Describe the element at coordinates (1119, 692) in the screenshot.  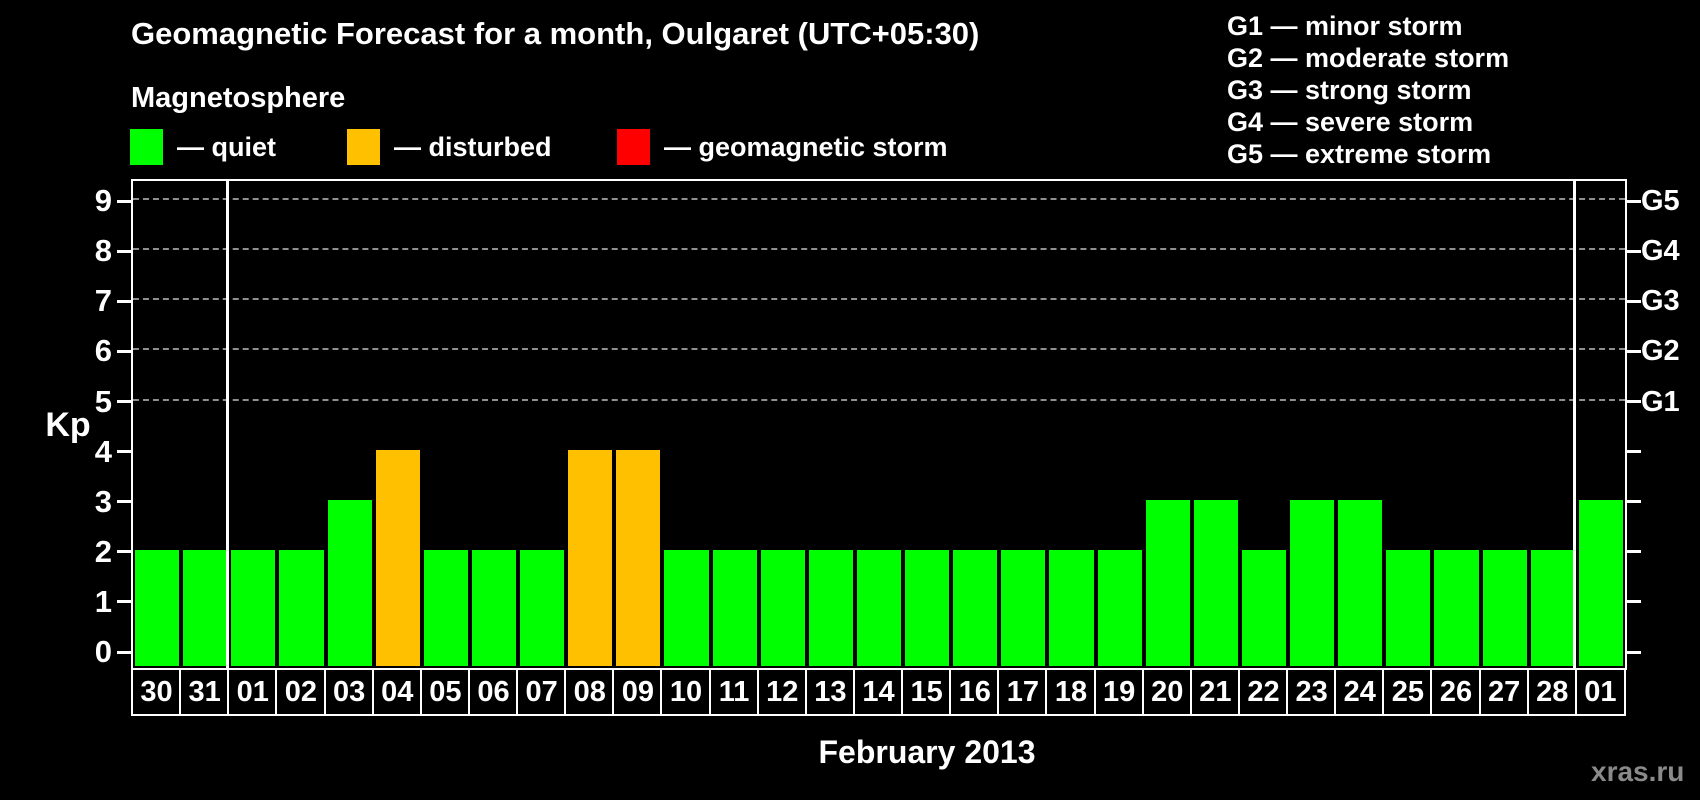
I see `day-cell: 19` at that location.